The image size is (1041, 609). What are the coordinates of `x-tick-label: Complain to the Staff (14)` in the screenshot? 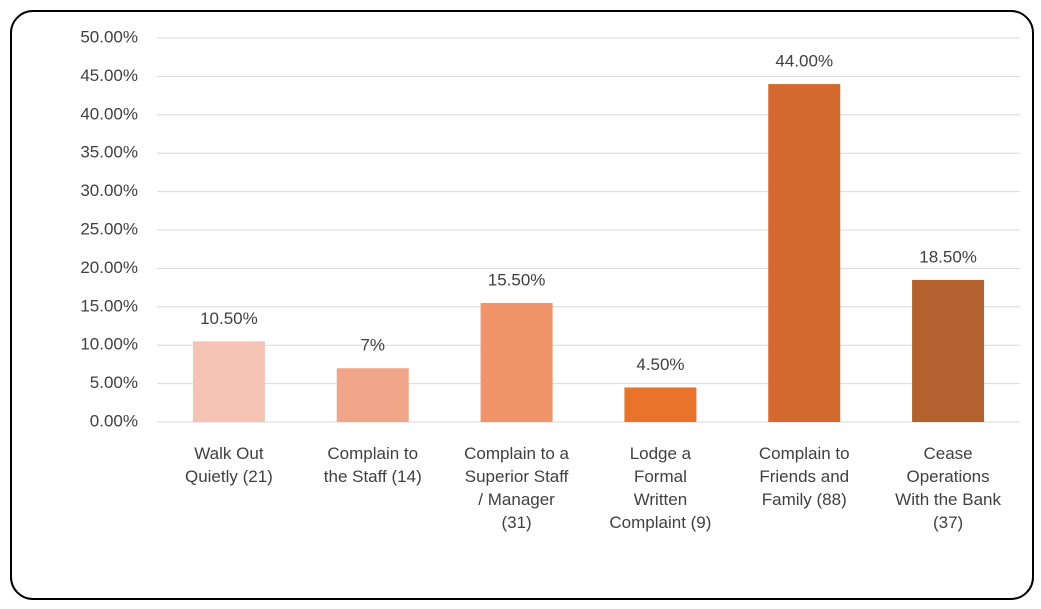 It's located at (373, 465).